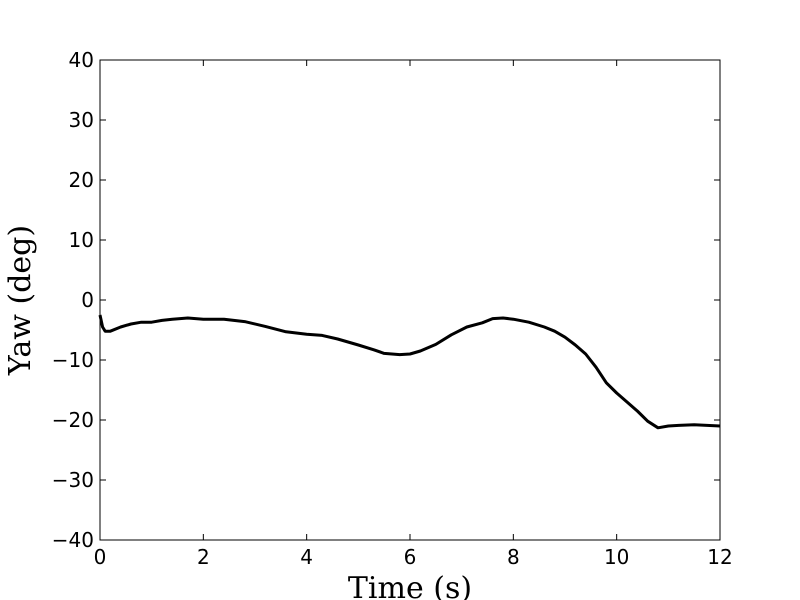 Image resolution: width=800 pixels, height=600 pixels. What do you see at coordinates (410, 585) in the screenshot?
I see `x-axis-label: Time (s)` at bounding box center [410, 585].